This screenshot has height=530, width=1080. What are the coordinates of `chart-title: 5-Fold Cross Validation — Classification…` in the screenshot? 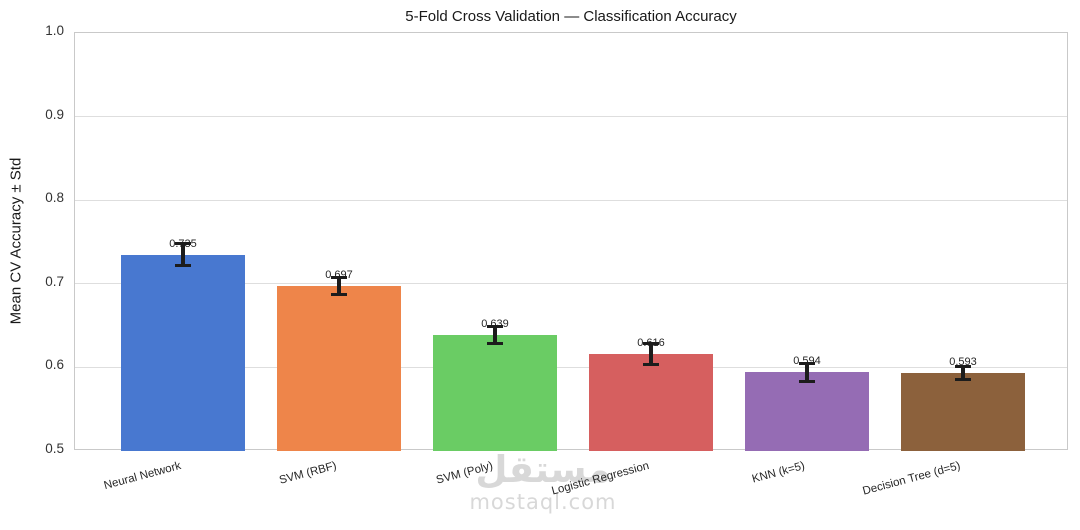 It's located at (571, 16).